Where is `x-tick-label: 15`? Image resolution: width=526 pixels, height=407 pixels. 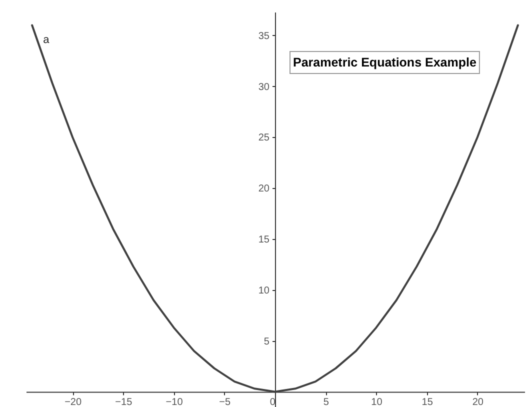 x-tick-label: 15 is located at coordinates (428, 402).